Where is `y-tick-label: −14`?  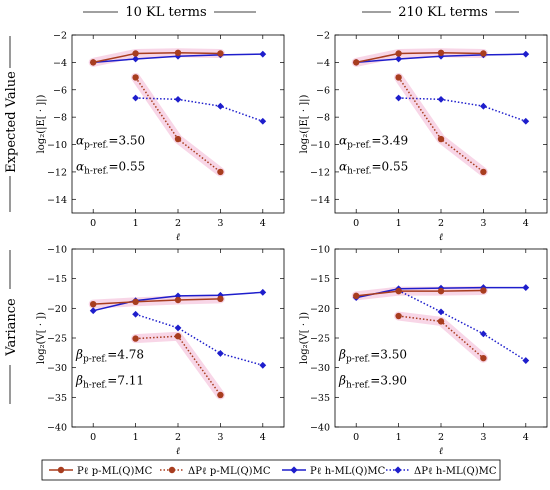 y-tick-label: −14 is located at coordinates (57, 200).